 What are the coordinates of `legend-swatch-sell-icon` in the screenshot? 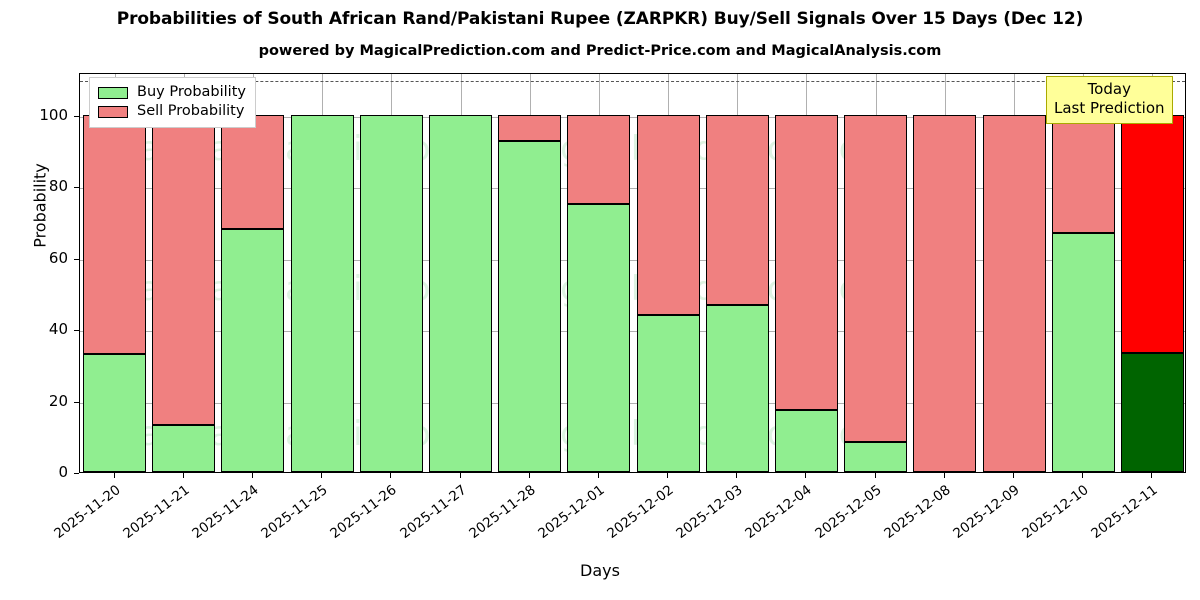 It's located at (113, 111).